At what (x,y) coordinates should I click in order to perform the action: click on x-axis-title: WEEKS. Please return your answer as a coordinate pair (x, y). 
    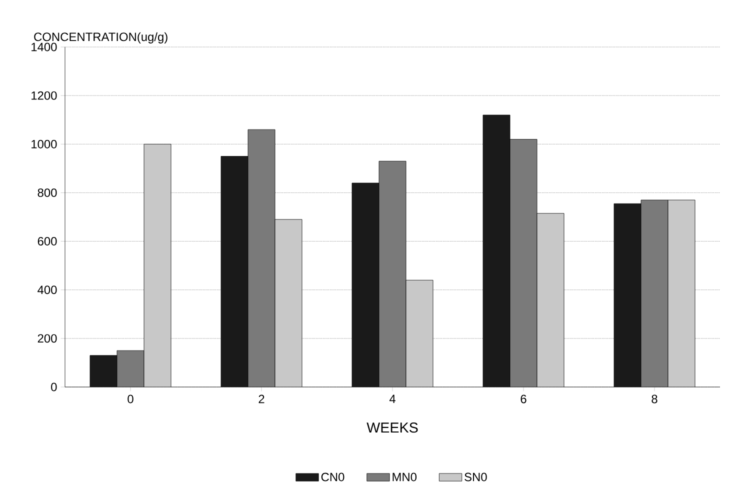
    Looking at the image, I should click on (392, 427).